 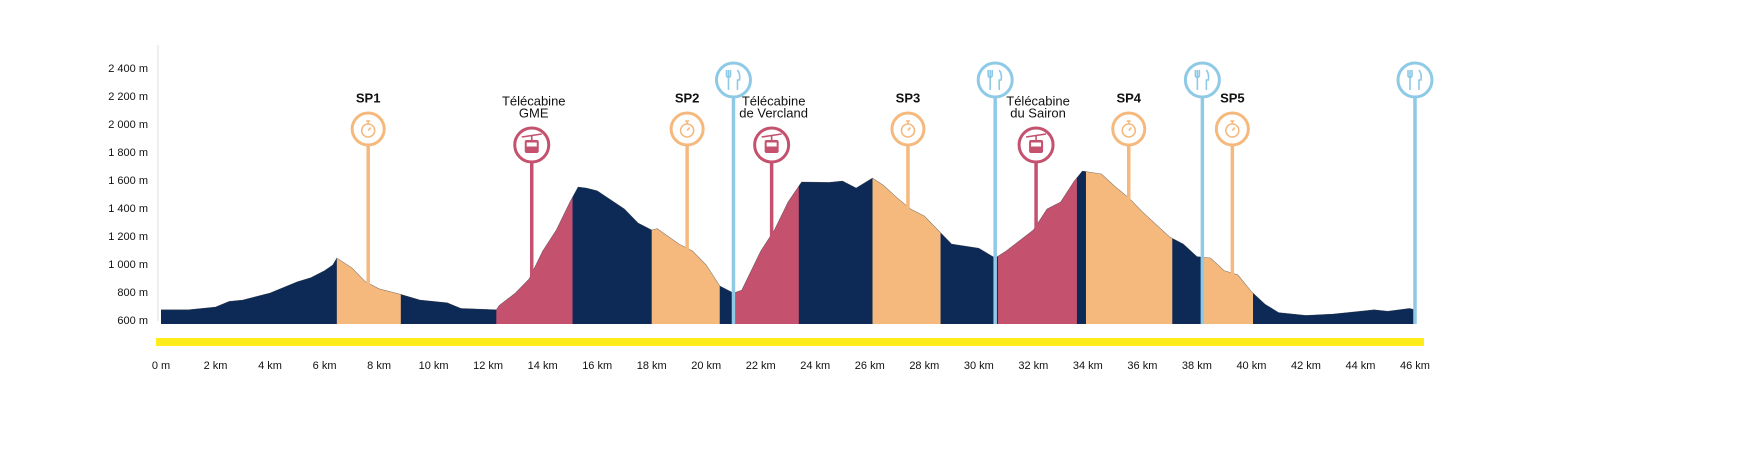 What do you see at coordinates (1142, 366) in the screenshot?
I see `x-tick-label: 36 km` at bounding box center [1142, 366].